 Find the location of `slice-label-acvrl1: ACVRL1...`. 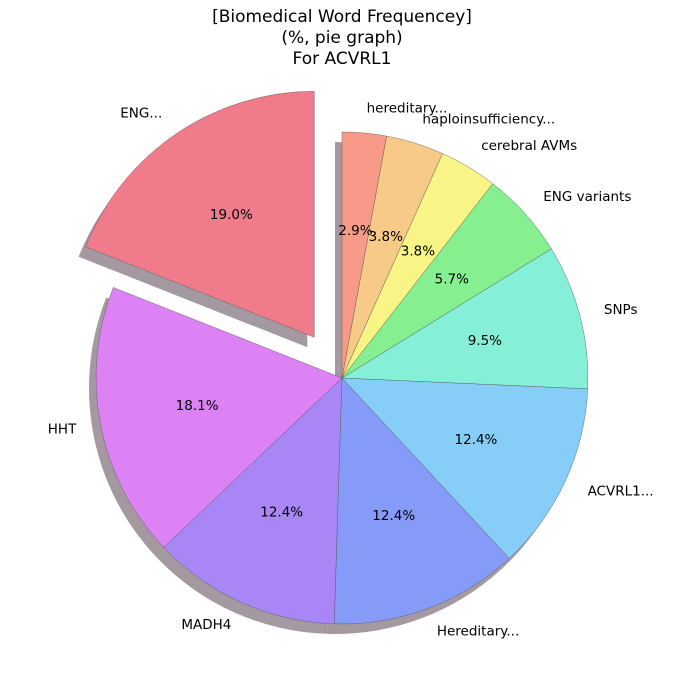

slice-label-acvrl1: ACVRL1... is located at coordinates (621, 492).